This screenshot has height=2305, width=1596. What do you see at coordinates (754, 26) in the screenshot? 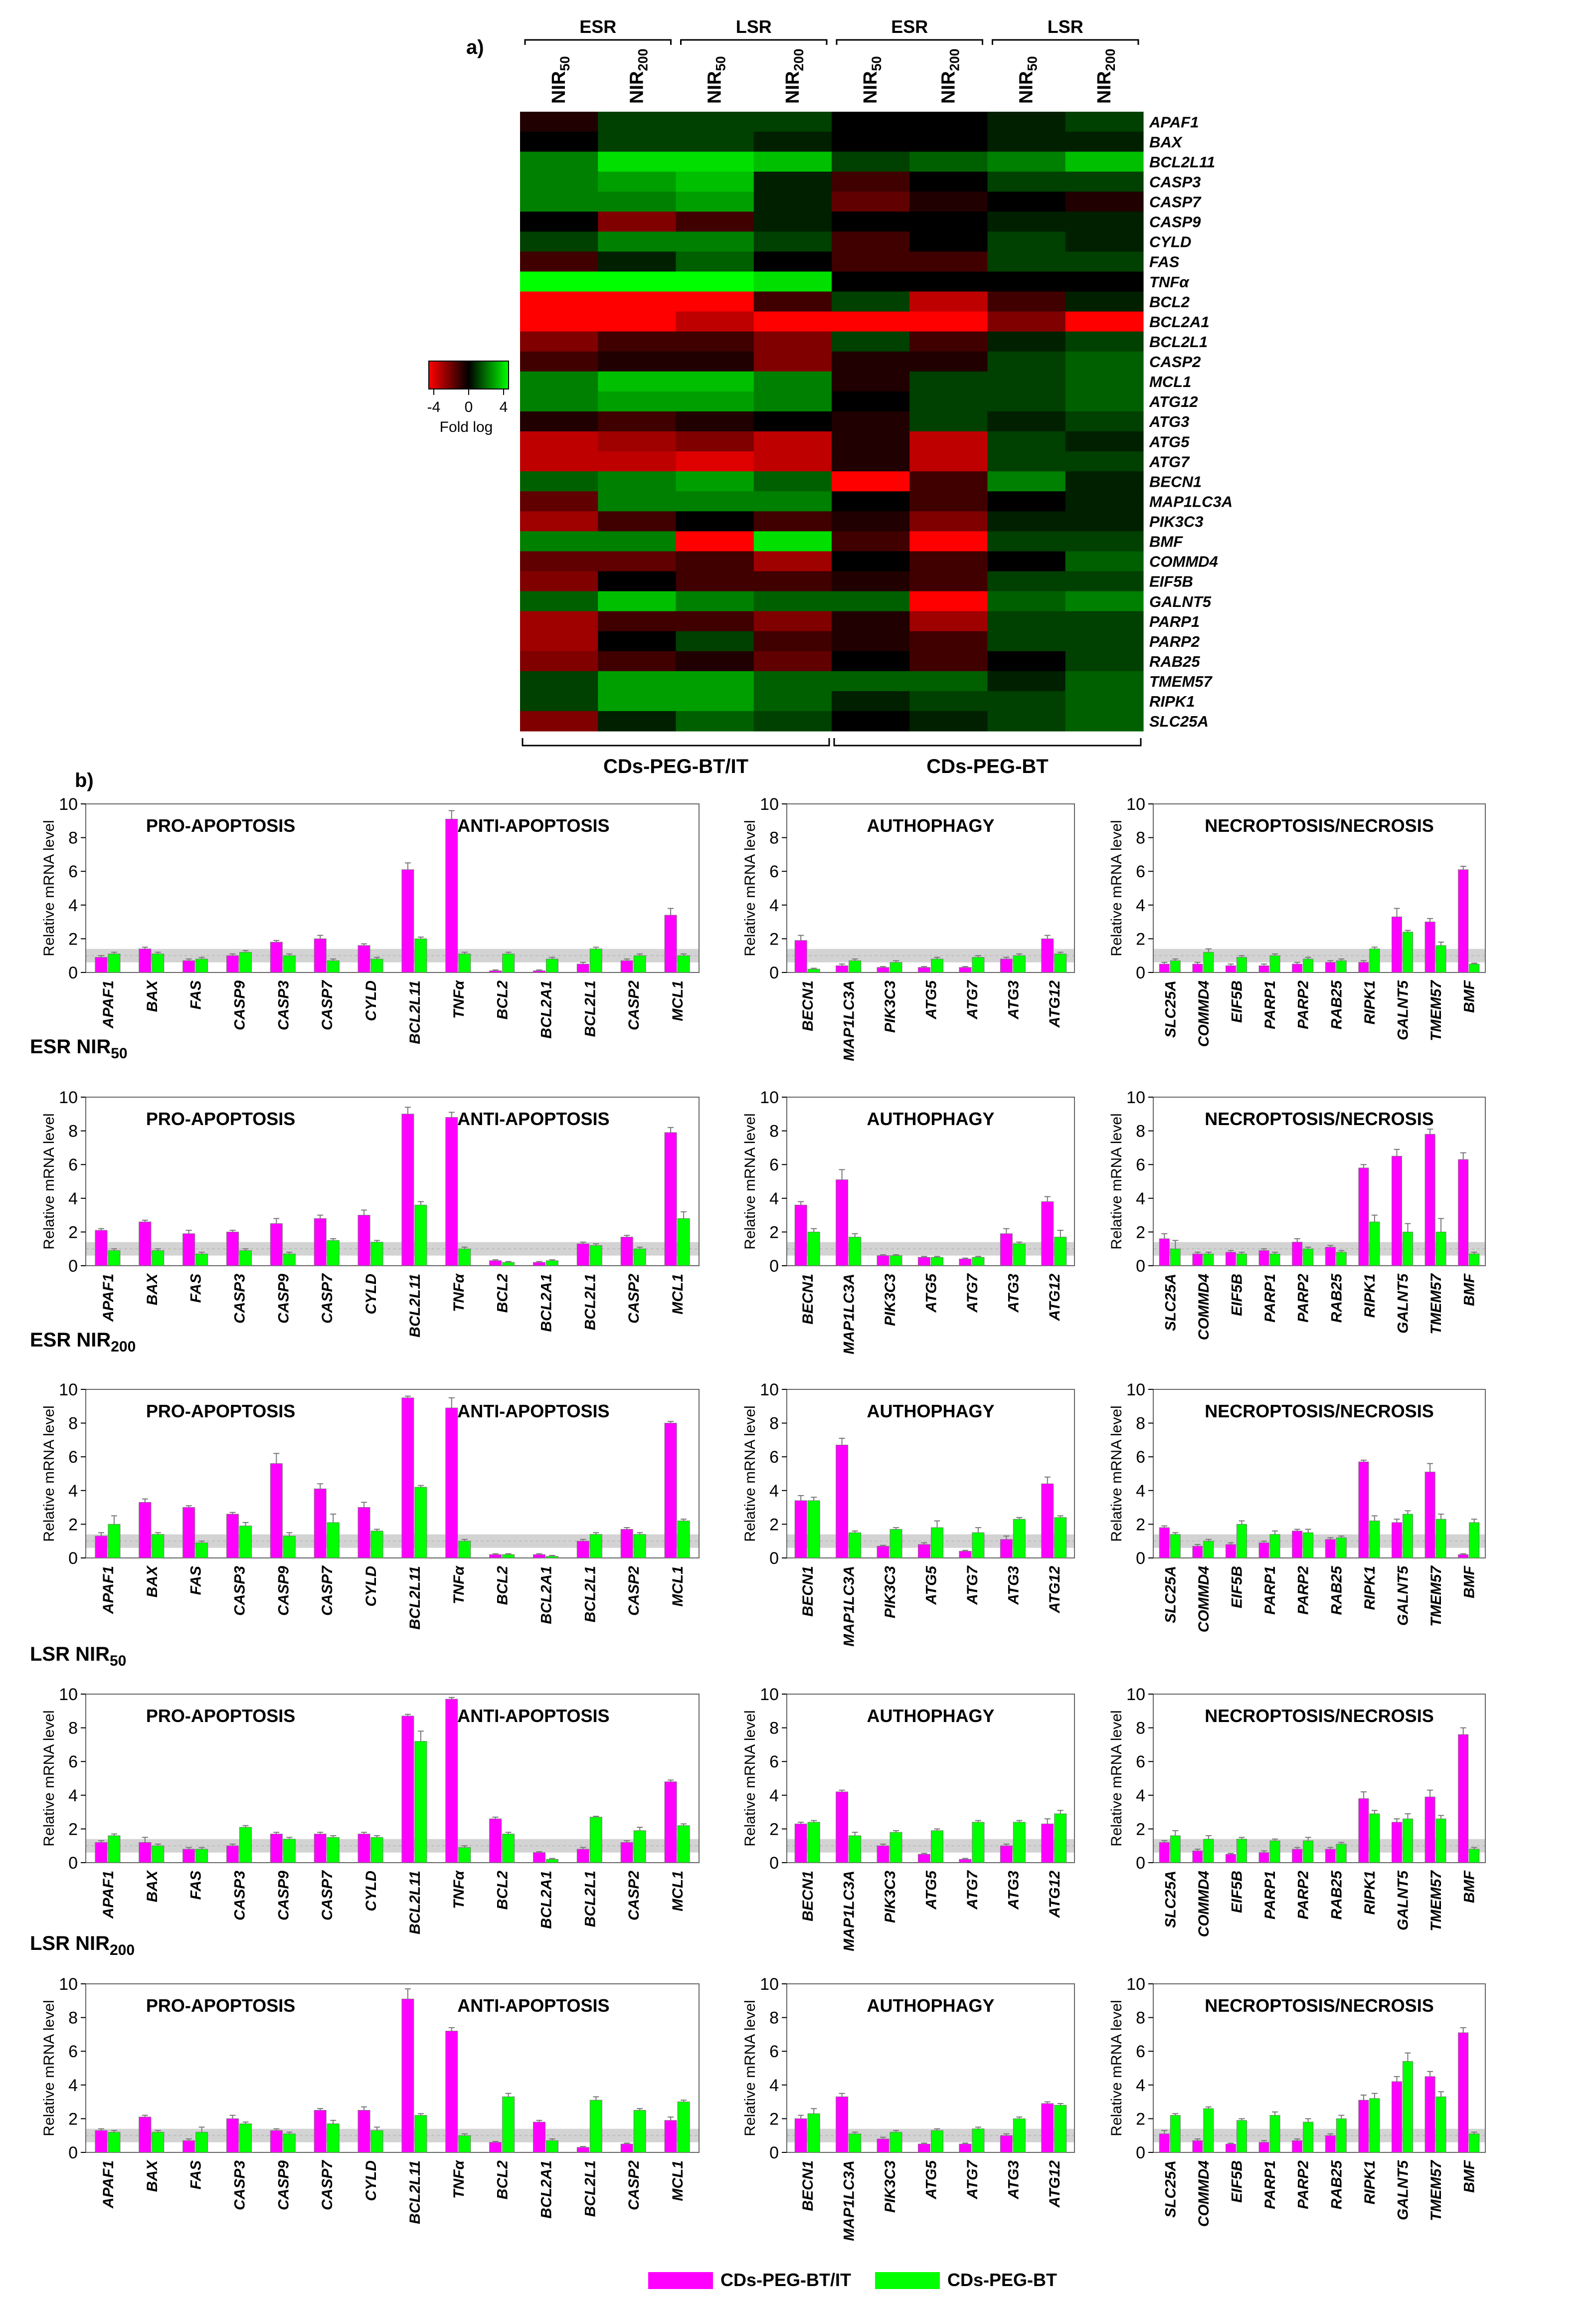
I see `heatmap-subgroup-label: LSR` at bounding box center [754, 26].